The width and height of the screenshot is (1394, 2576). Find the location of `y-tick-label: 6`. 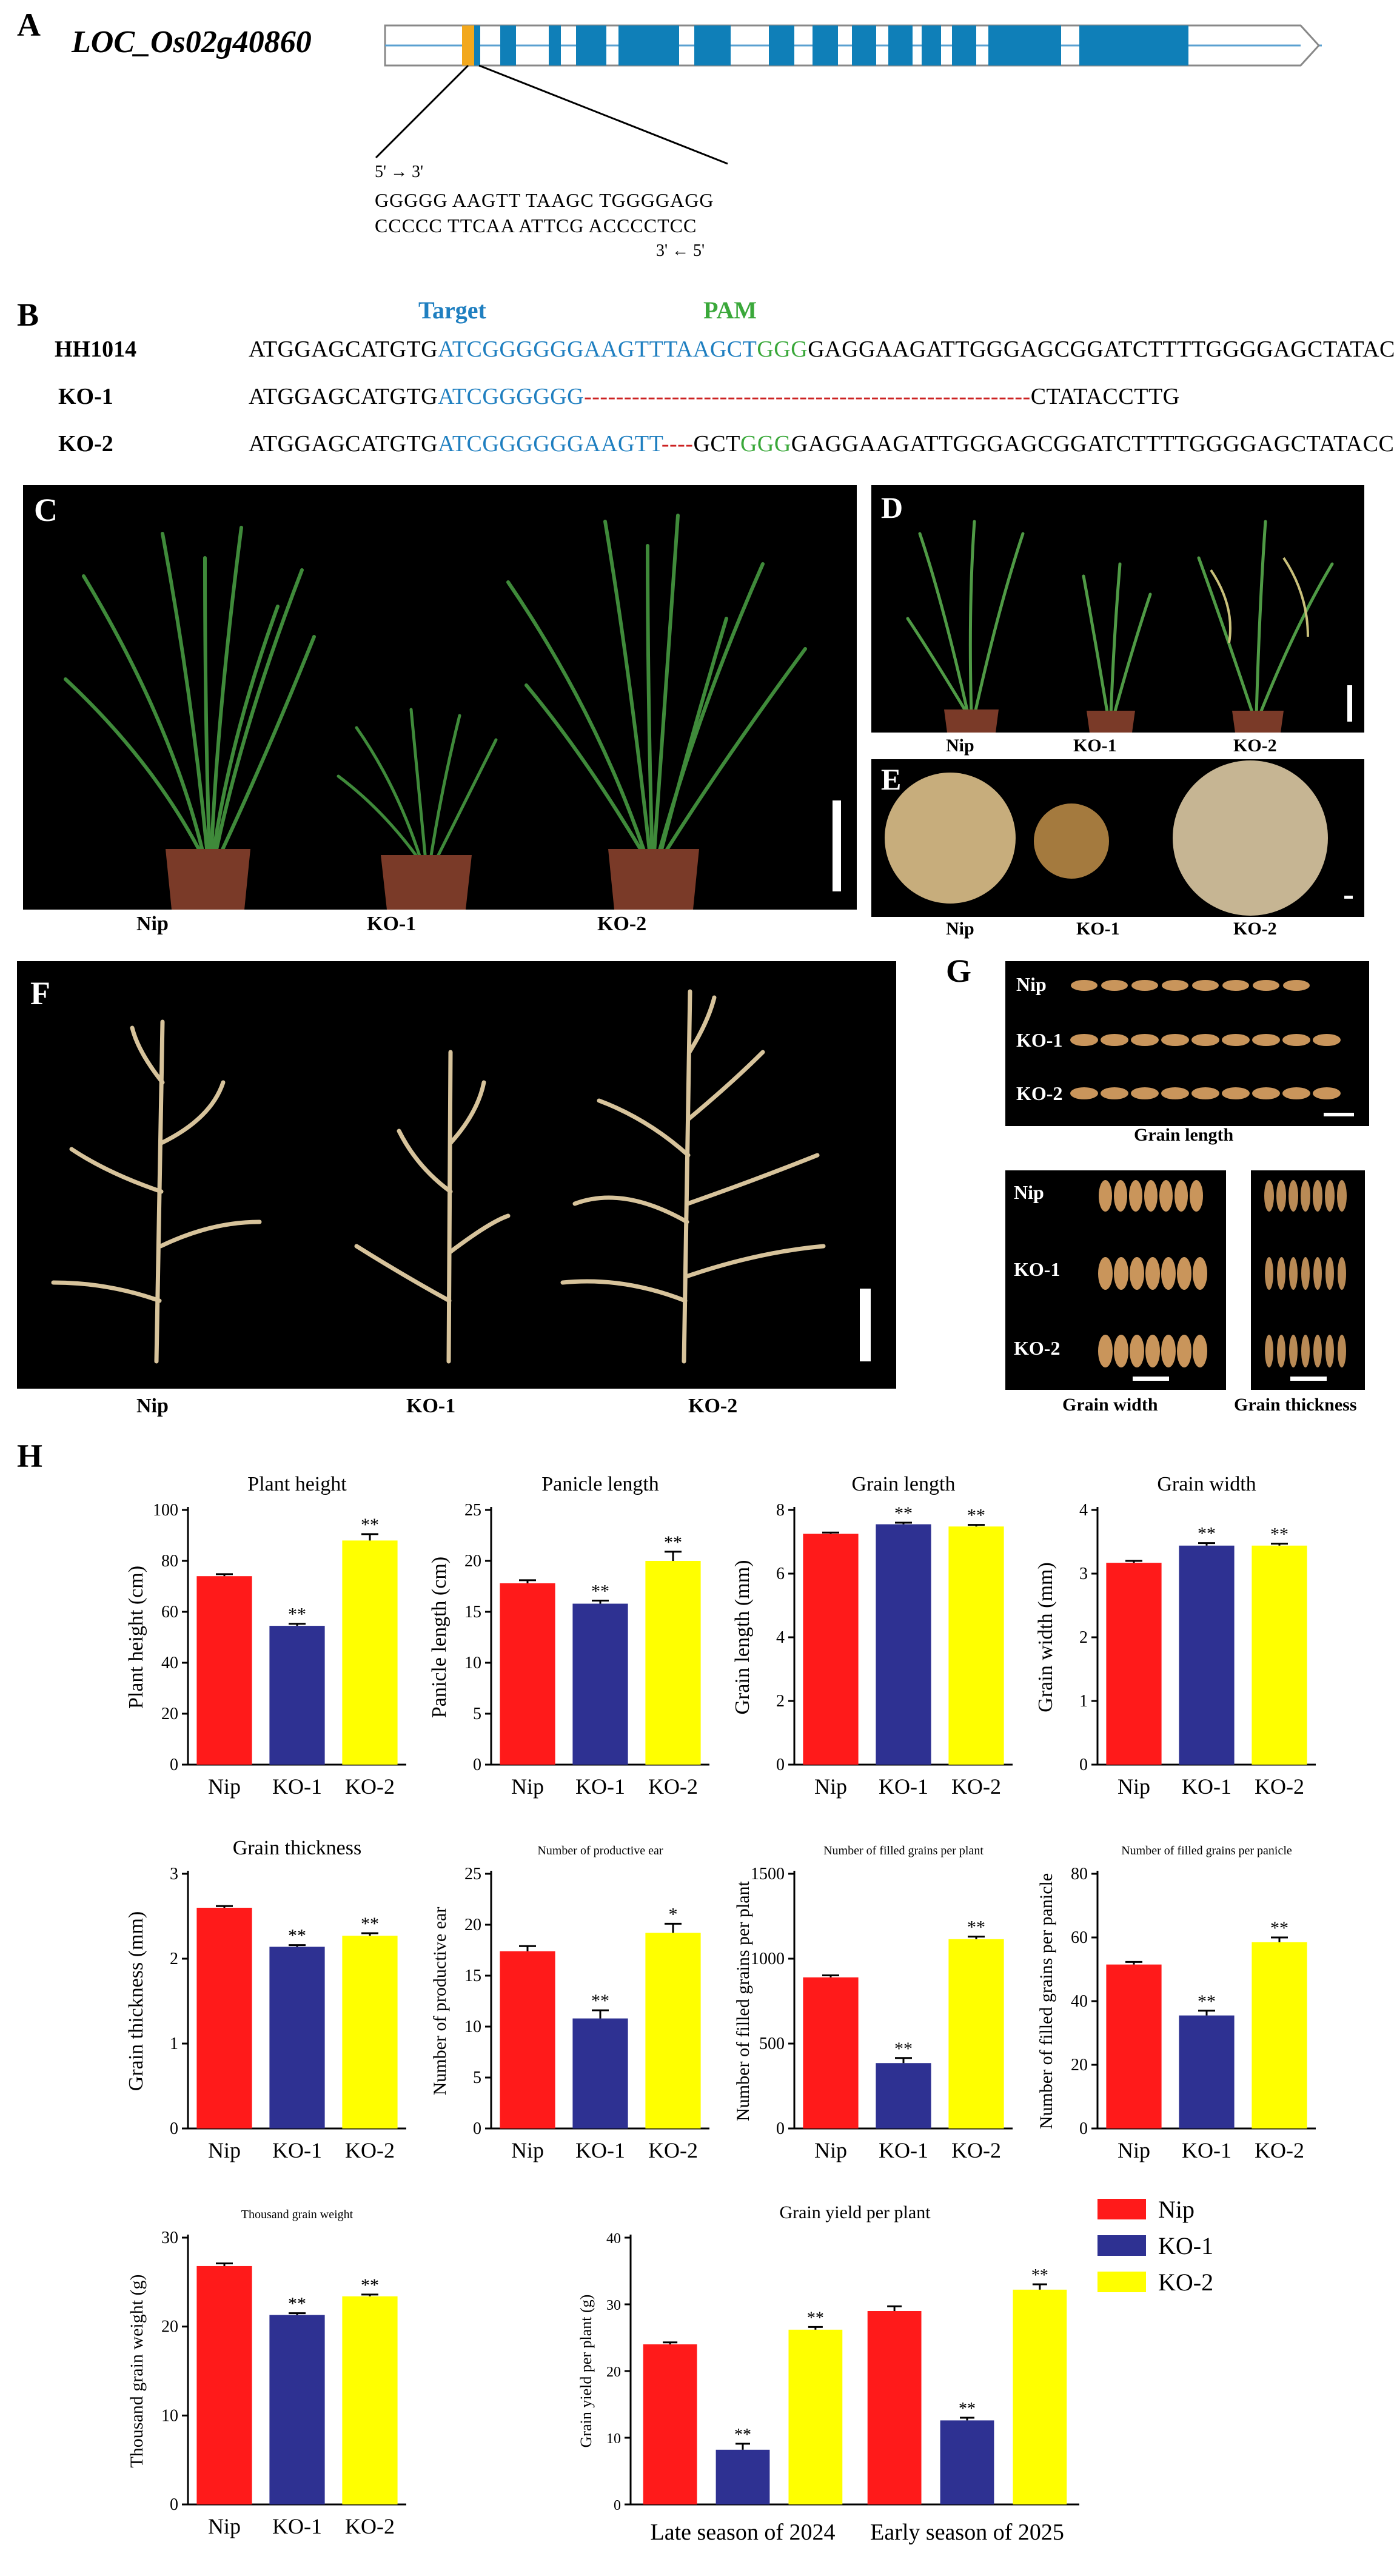

y-tick-label: 6 is located at coordinates (780, 1574).